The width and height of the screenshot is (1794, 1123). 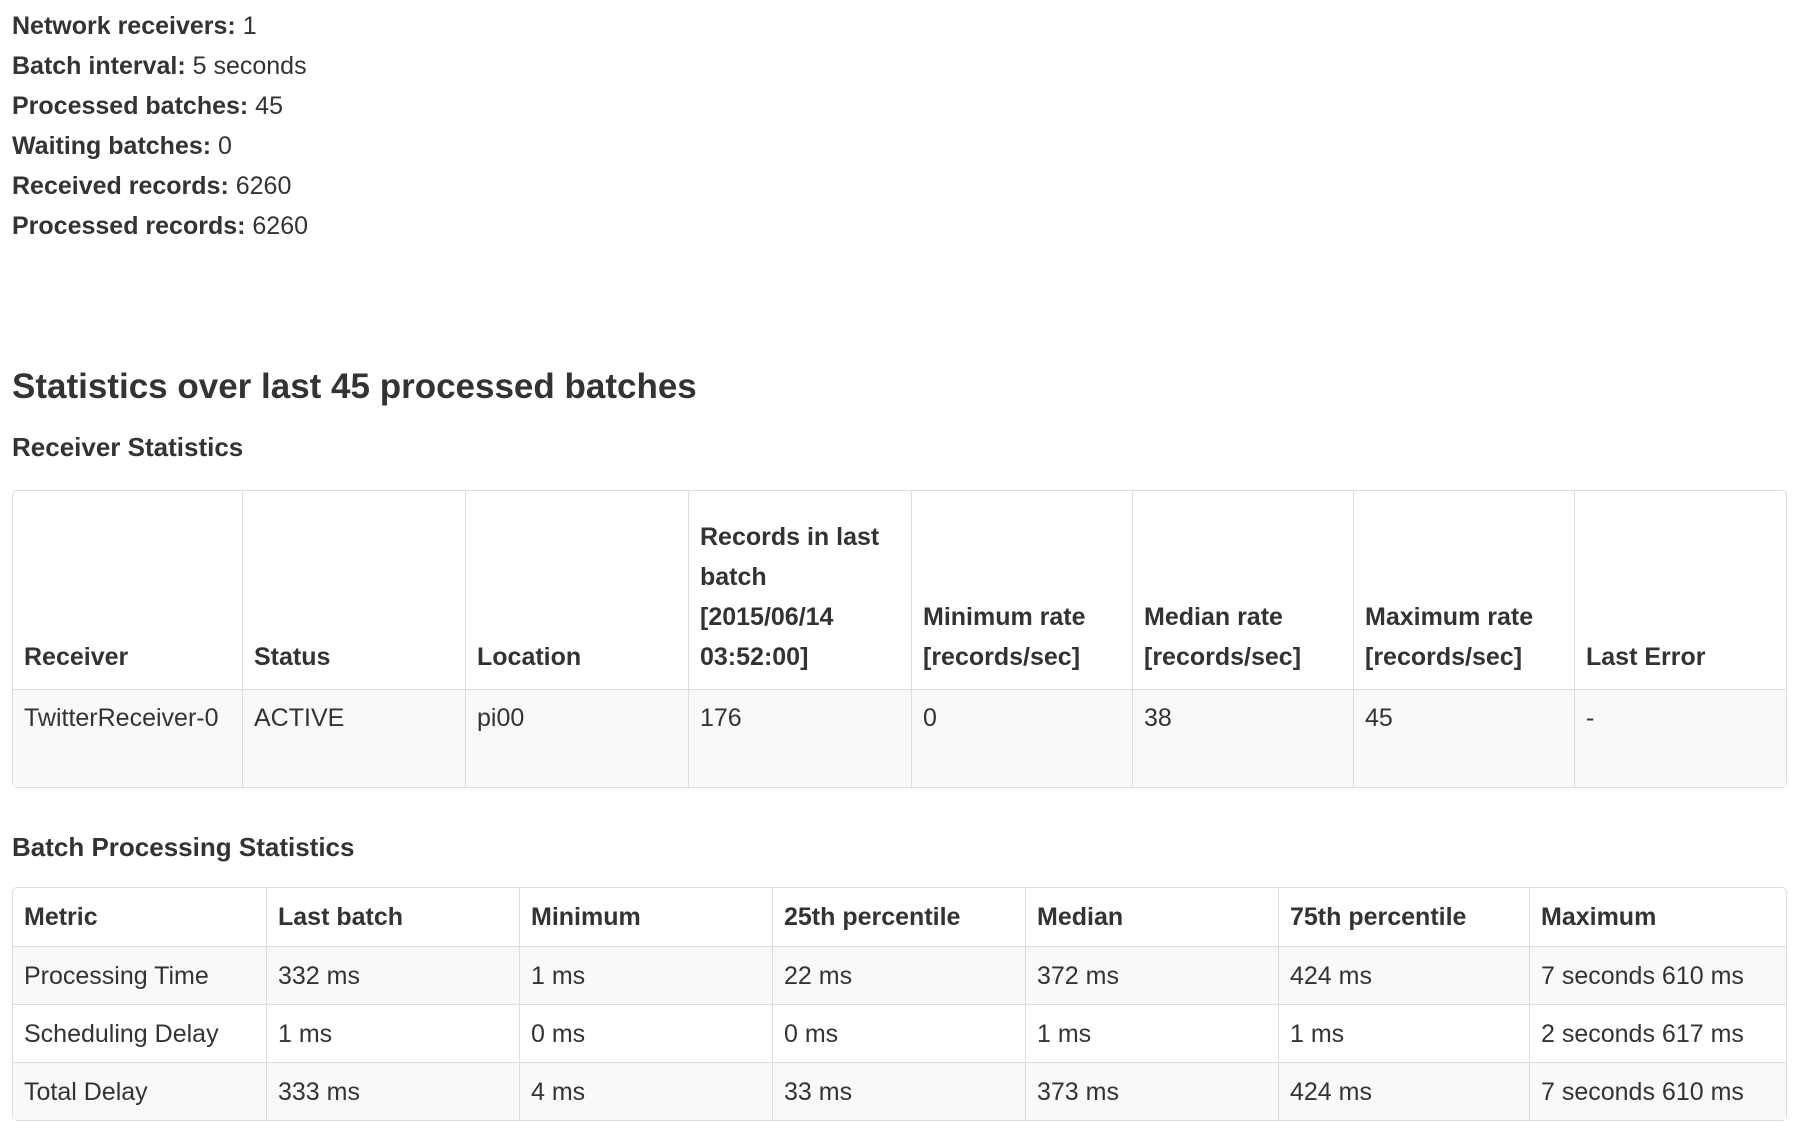 I want to click on receiver-statistics-title: Receiver Statistics, so click(x=128, y=447).